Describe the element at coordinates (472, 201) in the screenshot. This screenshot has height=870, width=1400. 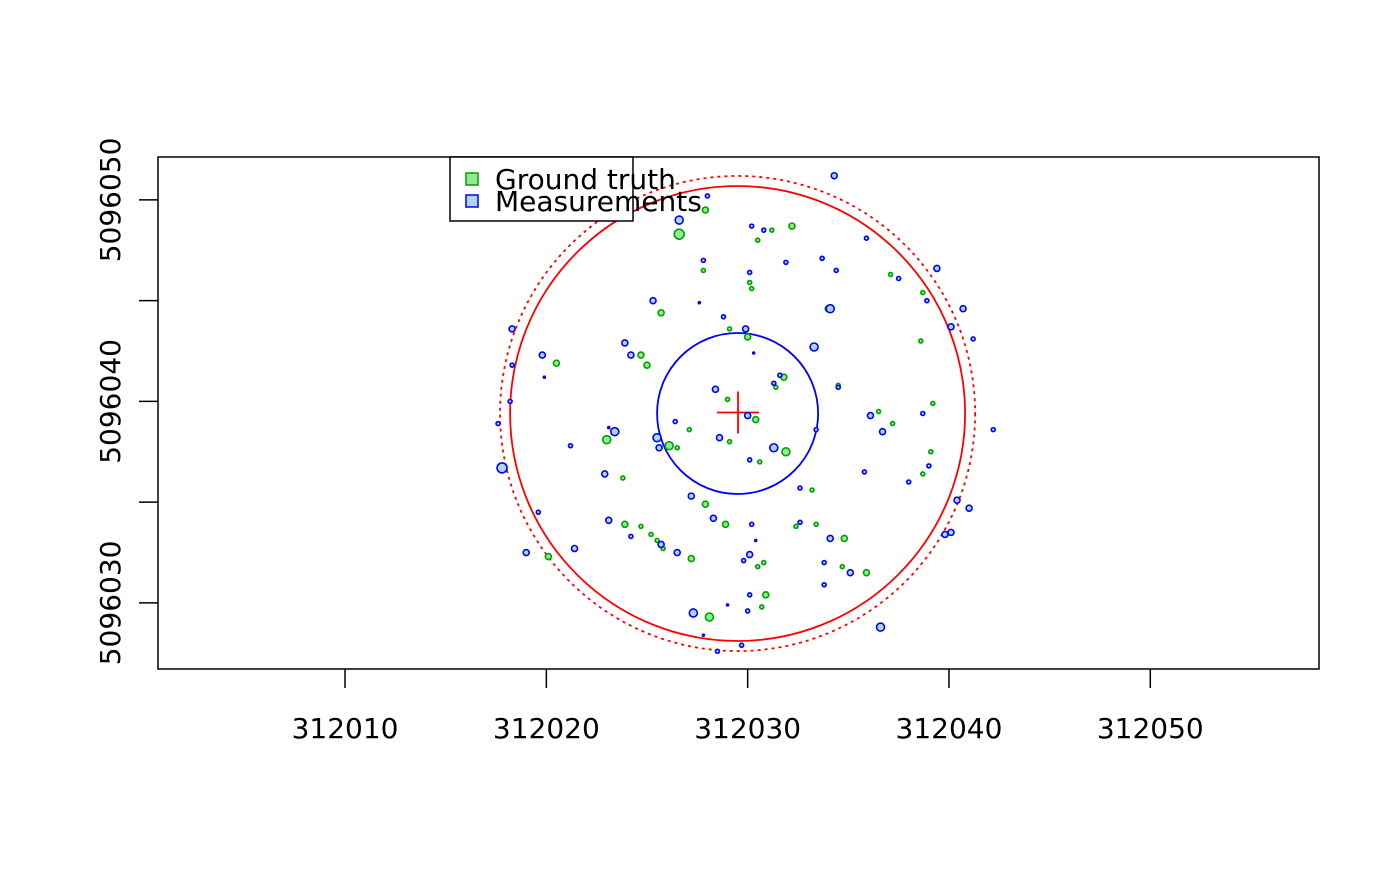
I see `legend-swatch` at that location.